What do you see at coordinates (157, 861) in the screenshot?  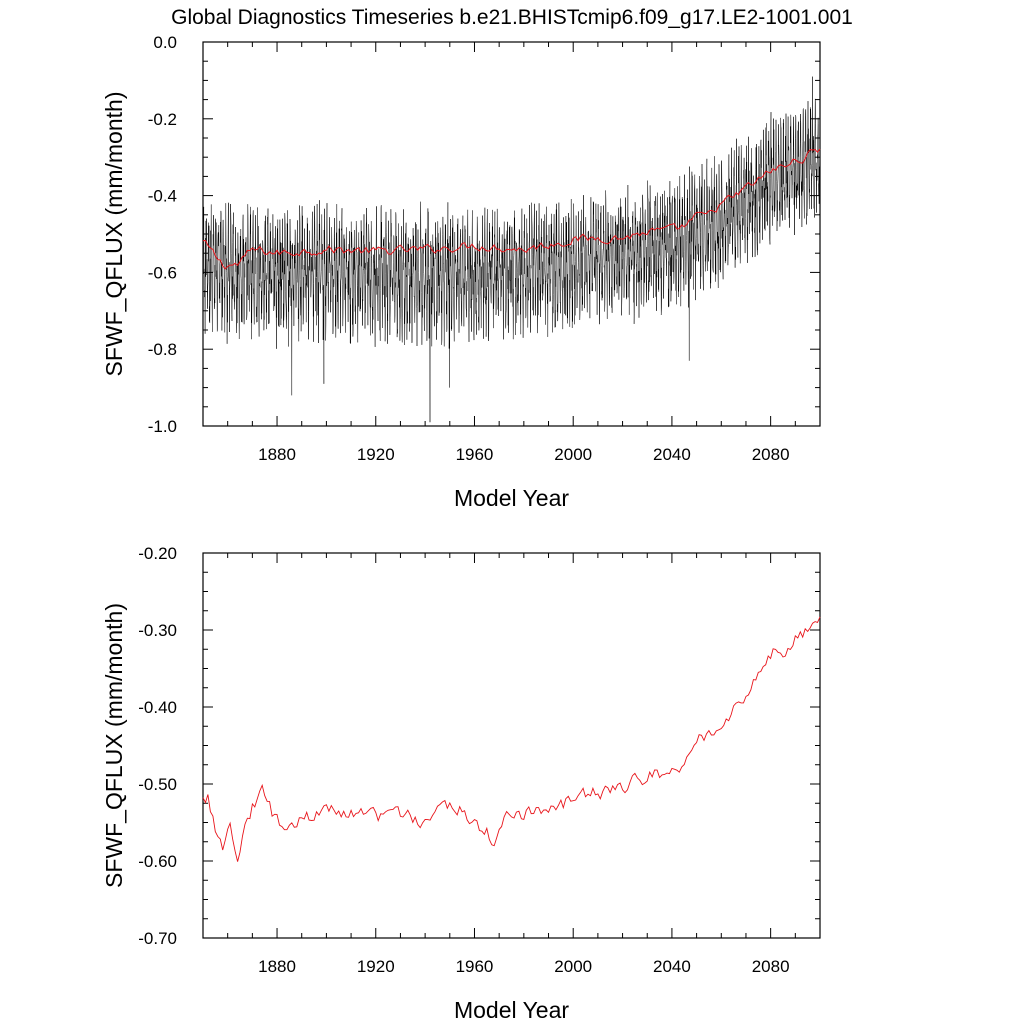 I see `y-tick-label: -0.60` at bounding box center [157, 861].